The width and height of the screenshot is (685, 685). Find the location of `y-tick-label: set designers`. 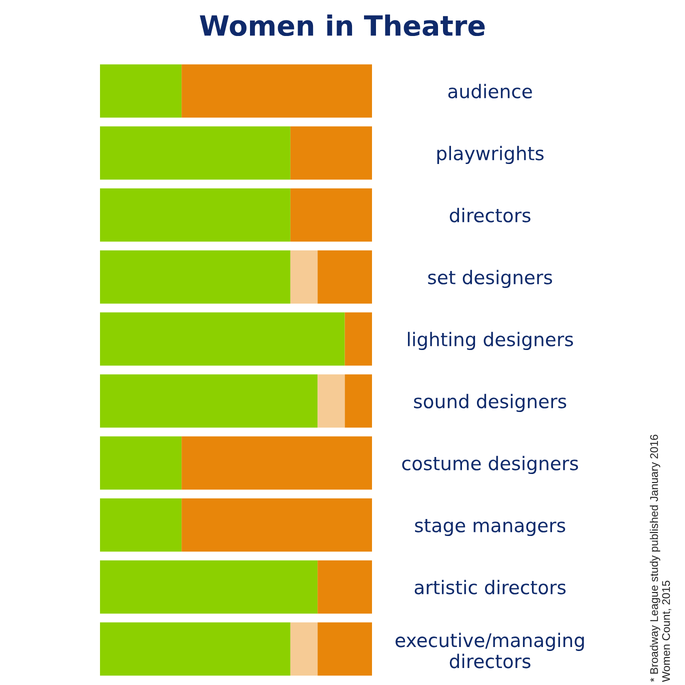

y-tick-label: set designers is located at coordinates (490, 279).